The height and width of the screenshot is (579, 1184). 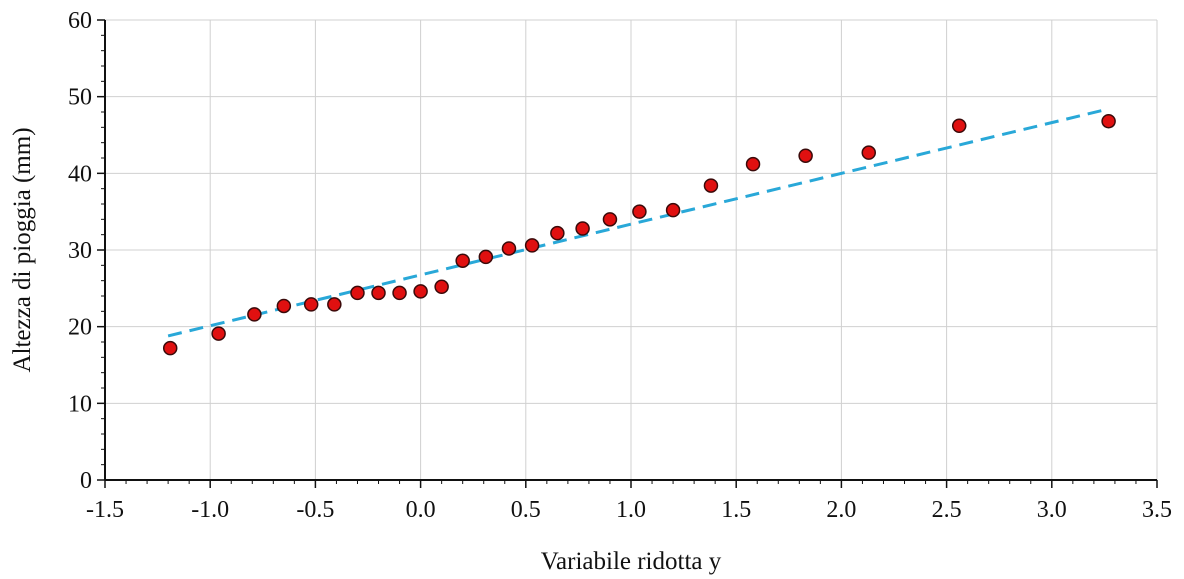 What do you see at coordinates (22, 249) in the screenshot?
I see `y-axis-title: Altezza di pioggia (mm)` at bounding box center [22, 249].